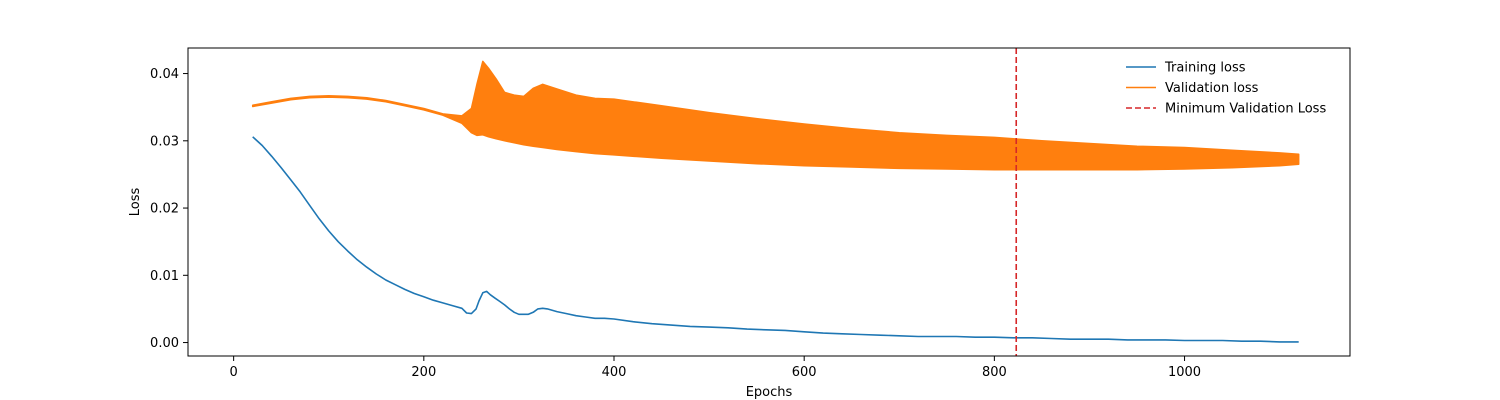  Describe the element at coordinates (164, 141) in the screenshot. I see `y-tick-label: 0.03` at that location.